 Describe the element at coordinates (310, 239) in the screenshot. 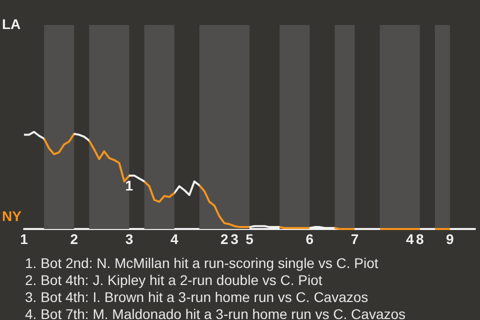

I see `x-tick-label: 6` at that location.